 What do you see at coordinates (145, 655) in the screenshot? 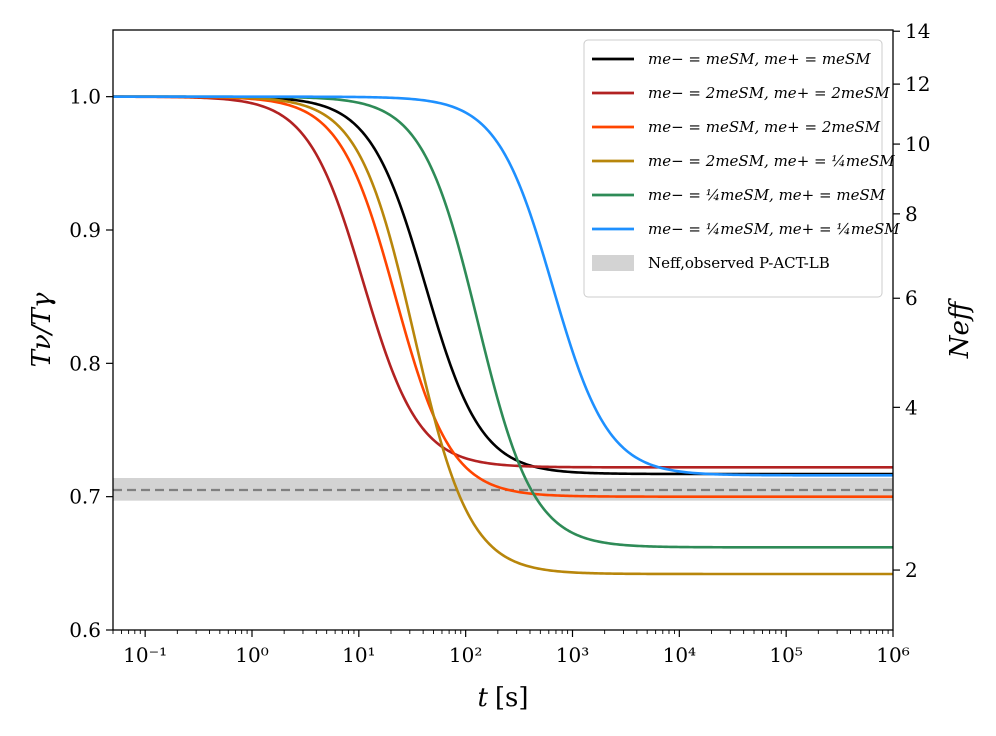
I see `x-tick-label: 10⁻¹` at bounding box center [145, 655].